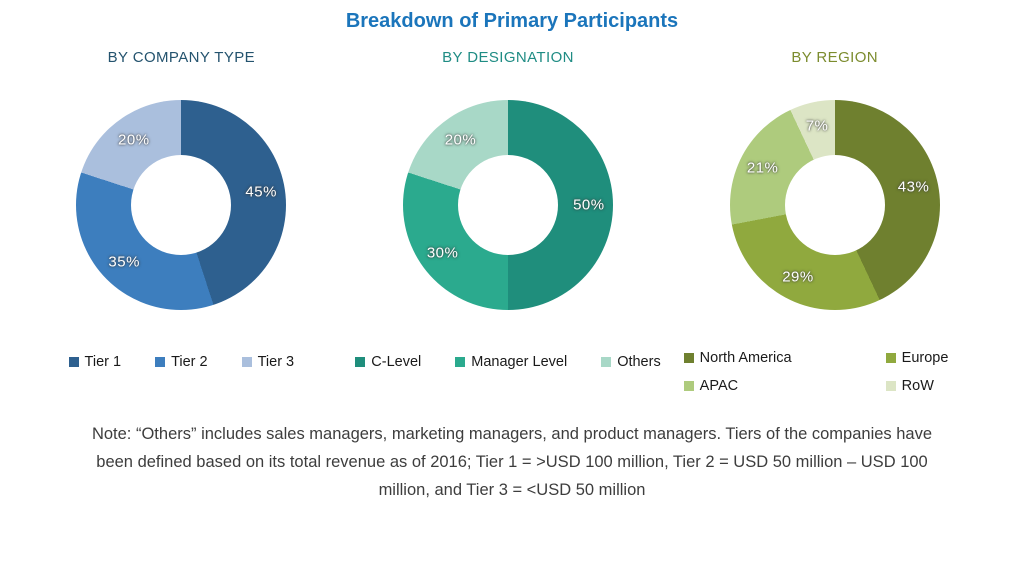  Describe the element at coordinates (834, 372) in the screenshot. I see `legend: North America Europe APAC RoW` at that location.